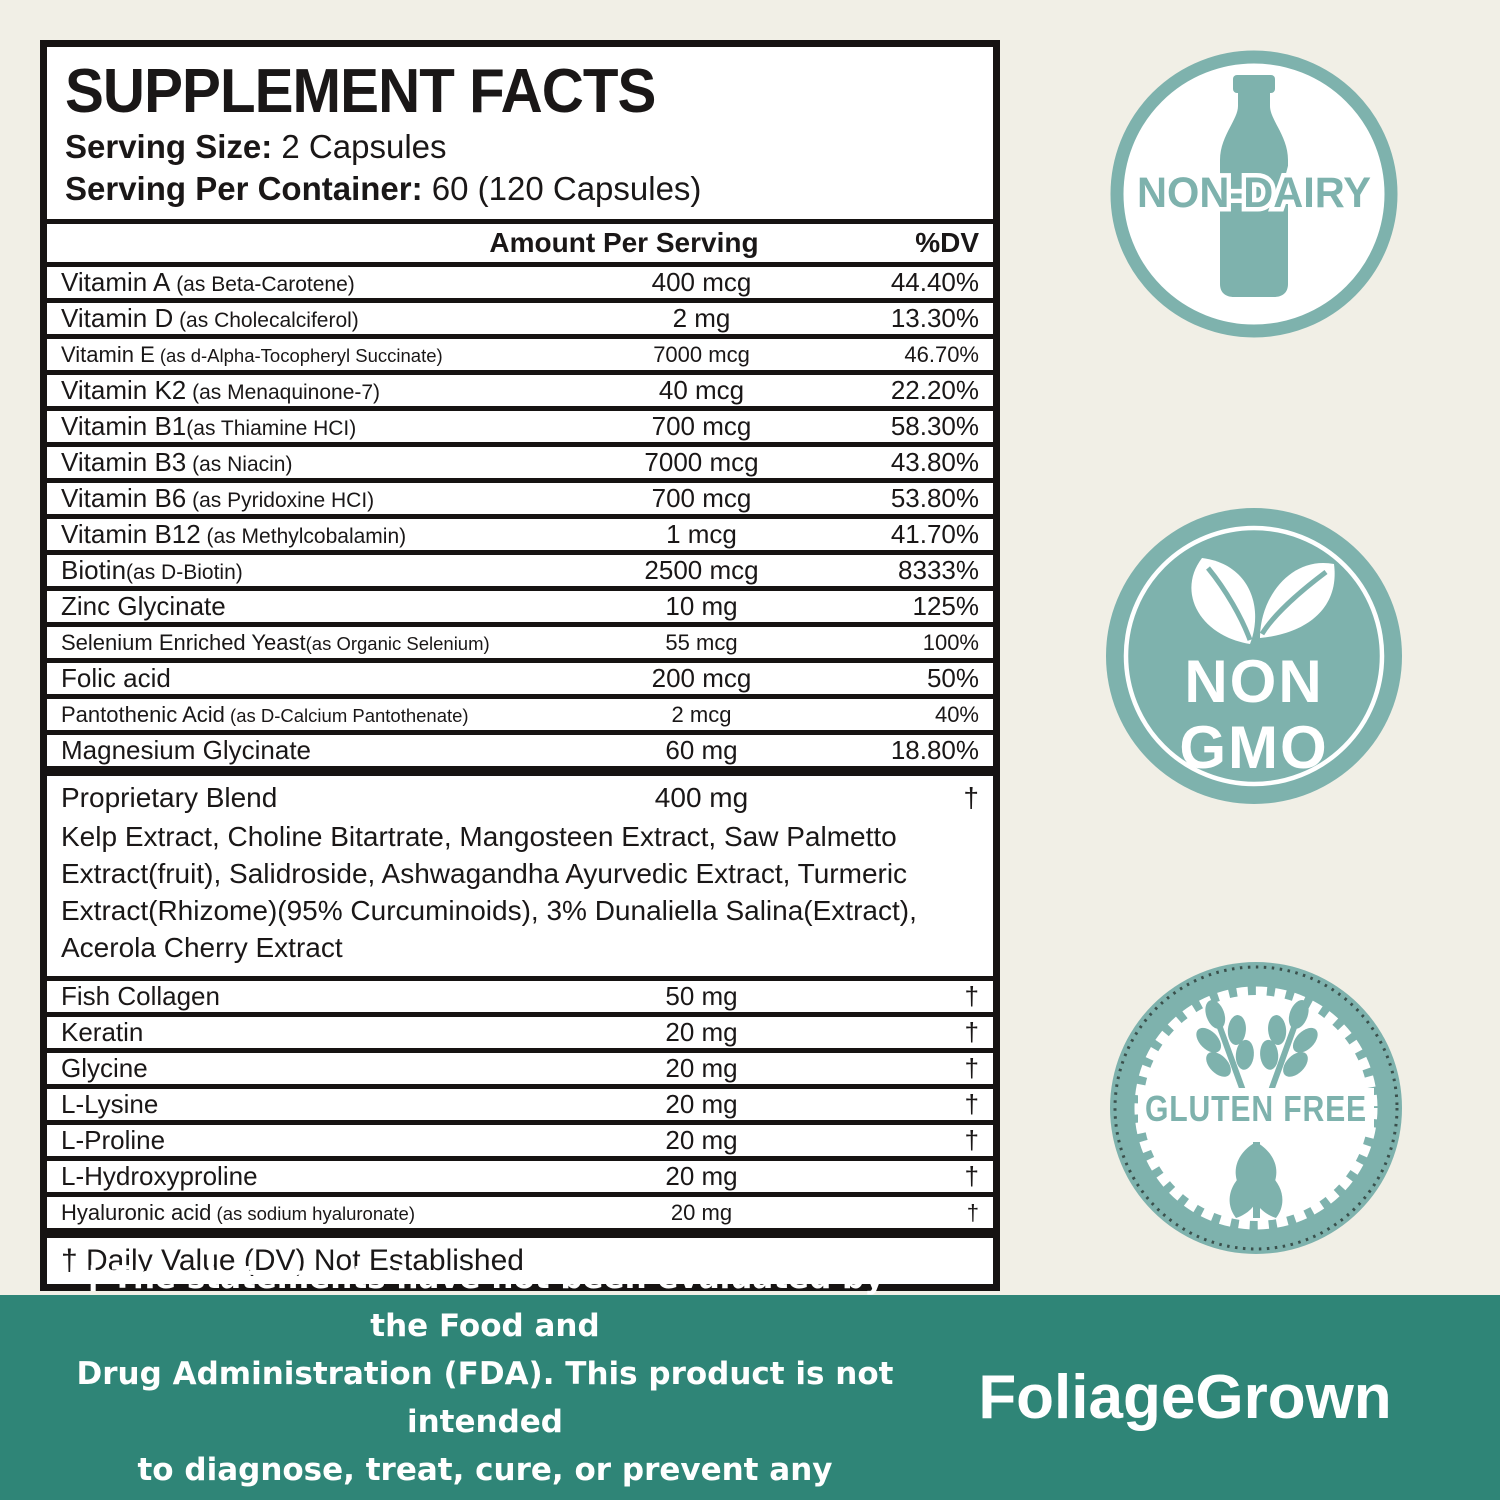 The height and width of the screenshot is (1500, 1500). Describe the element at coordinates (520, 1104) in the screenshot. I see `table-row: L-Lysine 20 mg †` at that location.